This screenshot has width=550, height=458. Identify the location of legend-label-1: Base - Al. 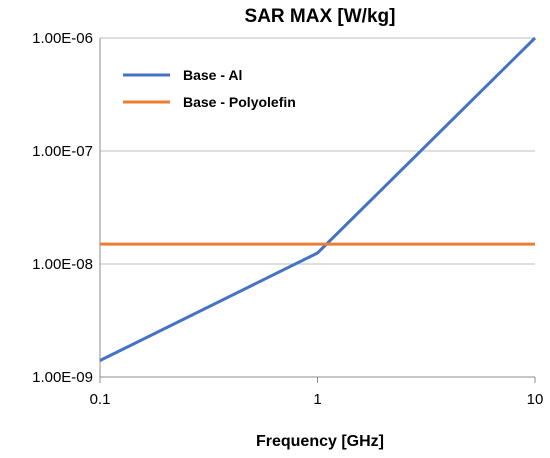
(212, 75).